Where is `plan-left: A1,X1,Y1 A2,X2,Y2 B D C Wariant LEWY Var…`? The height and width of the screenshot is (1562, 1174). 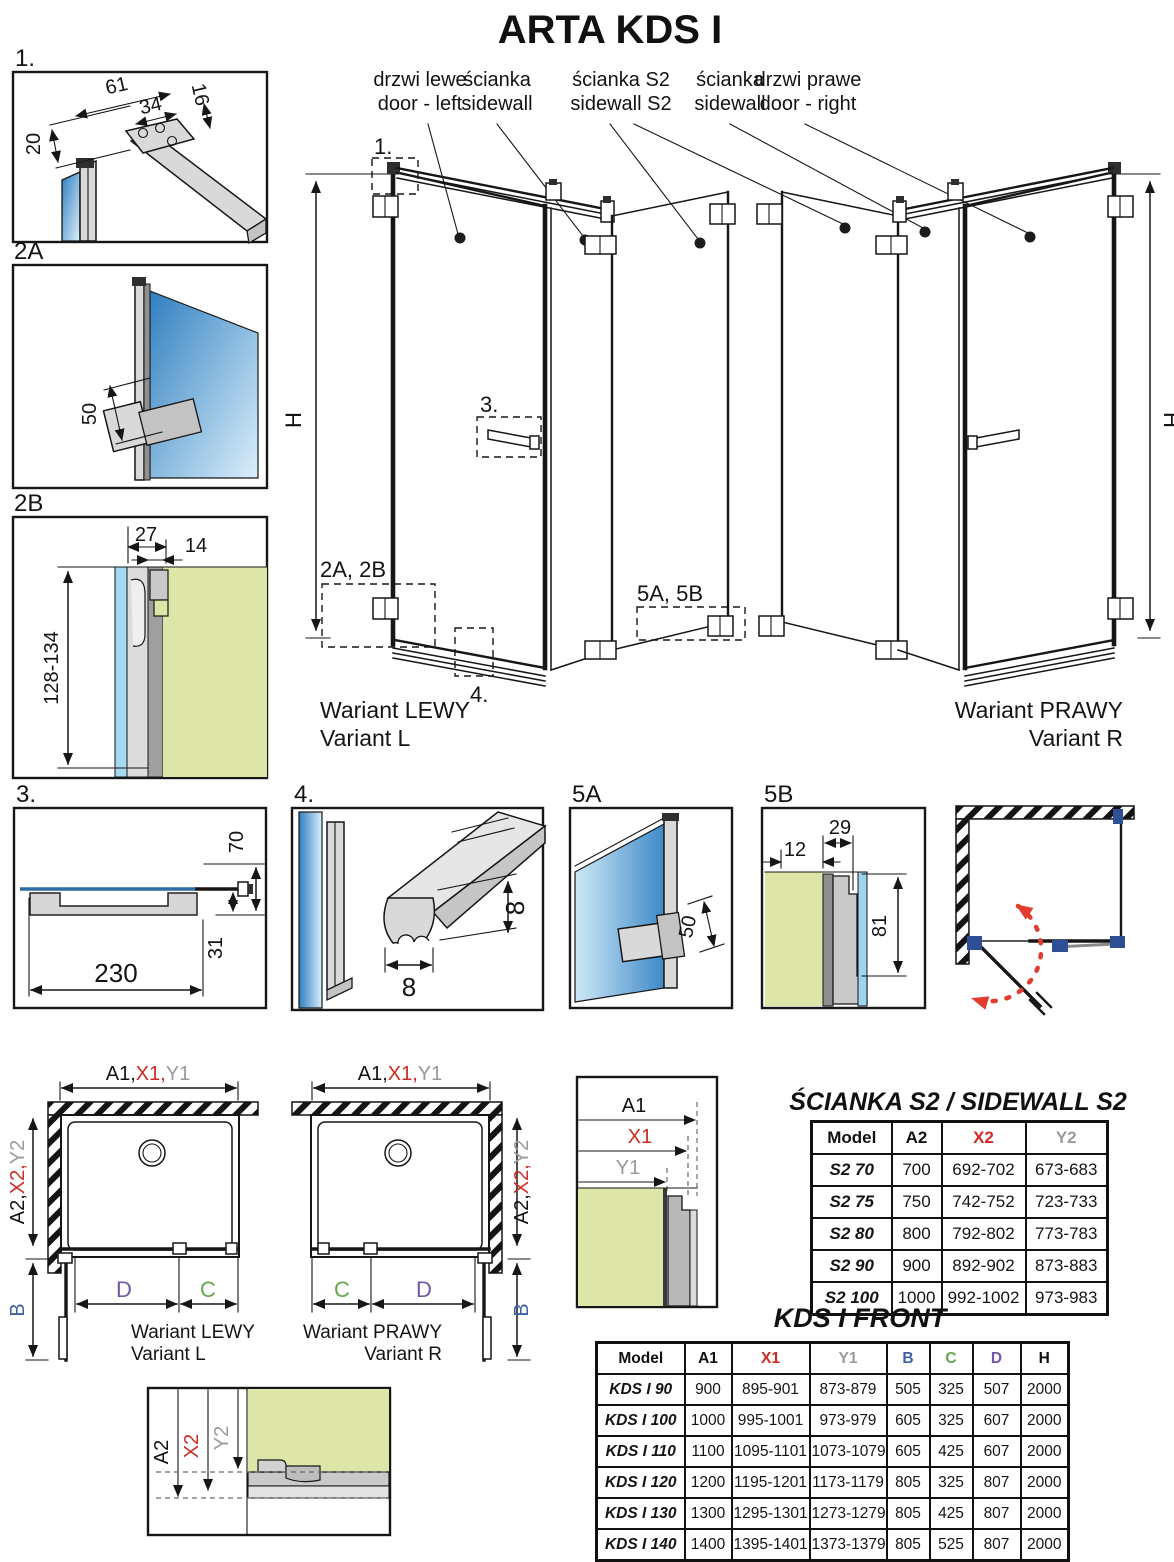 plan-left: A1,X1,Y1 A2,X2,Y2 B D C Wariant LEWY Var… is located at coordinates (133, 1214).